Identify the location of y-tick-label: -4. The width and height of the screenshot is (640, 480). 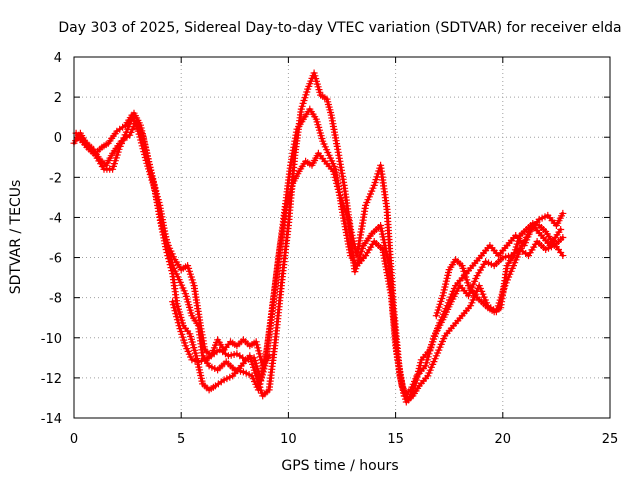
(55, 218).